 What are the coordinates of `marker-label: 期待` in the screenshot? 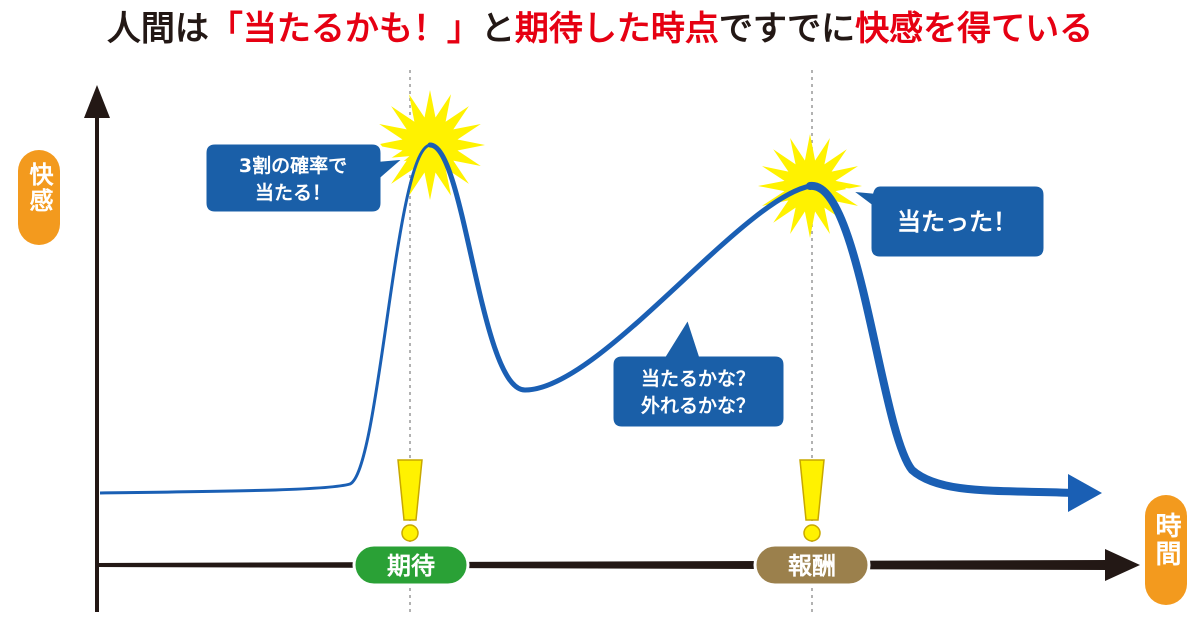 It's located at (411, 566).